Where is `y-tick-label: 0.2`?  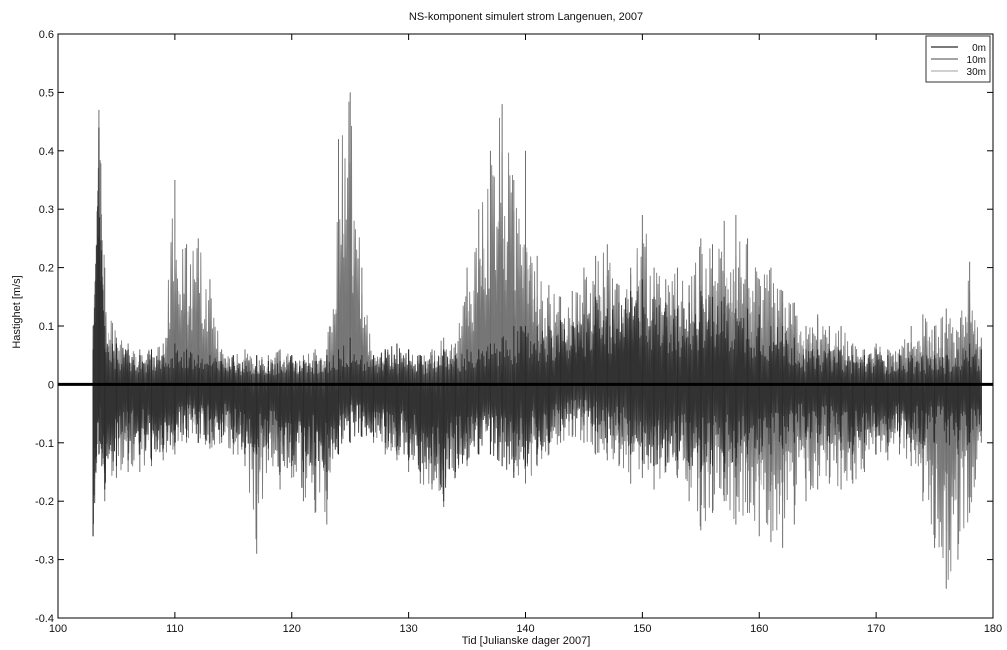
y-tick-label: 0.2 is located at coordinates (46, 269).